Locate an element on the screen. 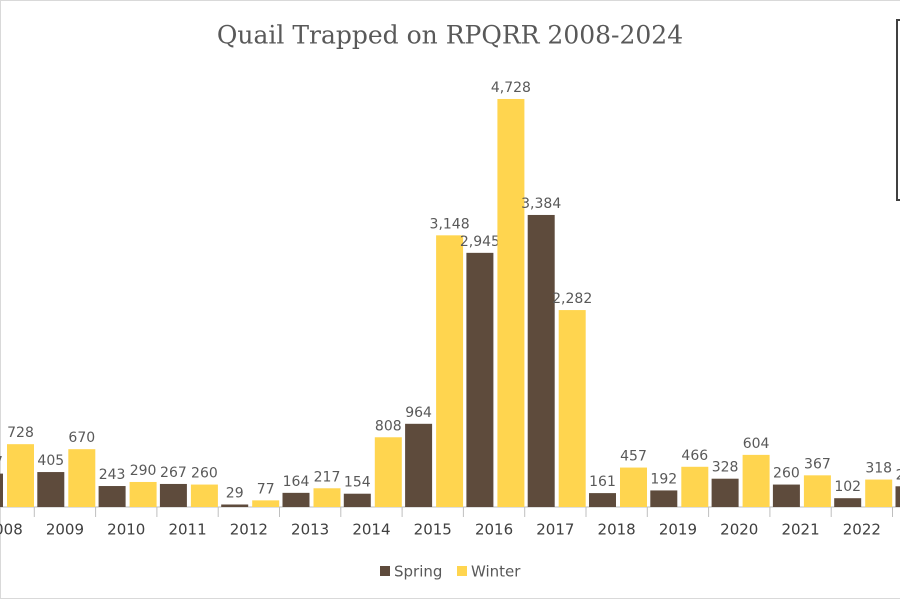  x-tick-label: 2008 is located at coordinates (11, 530).